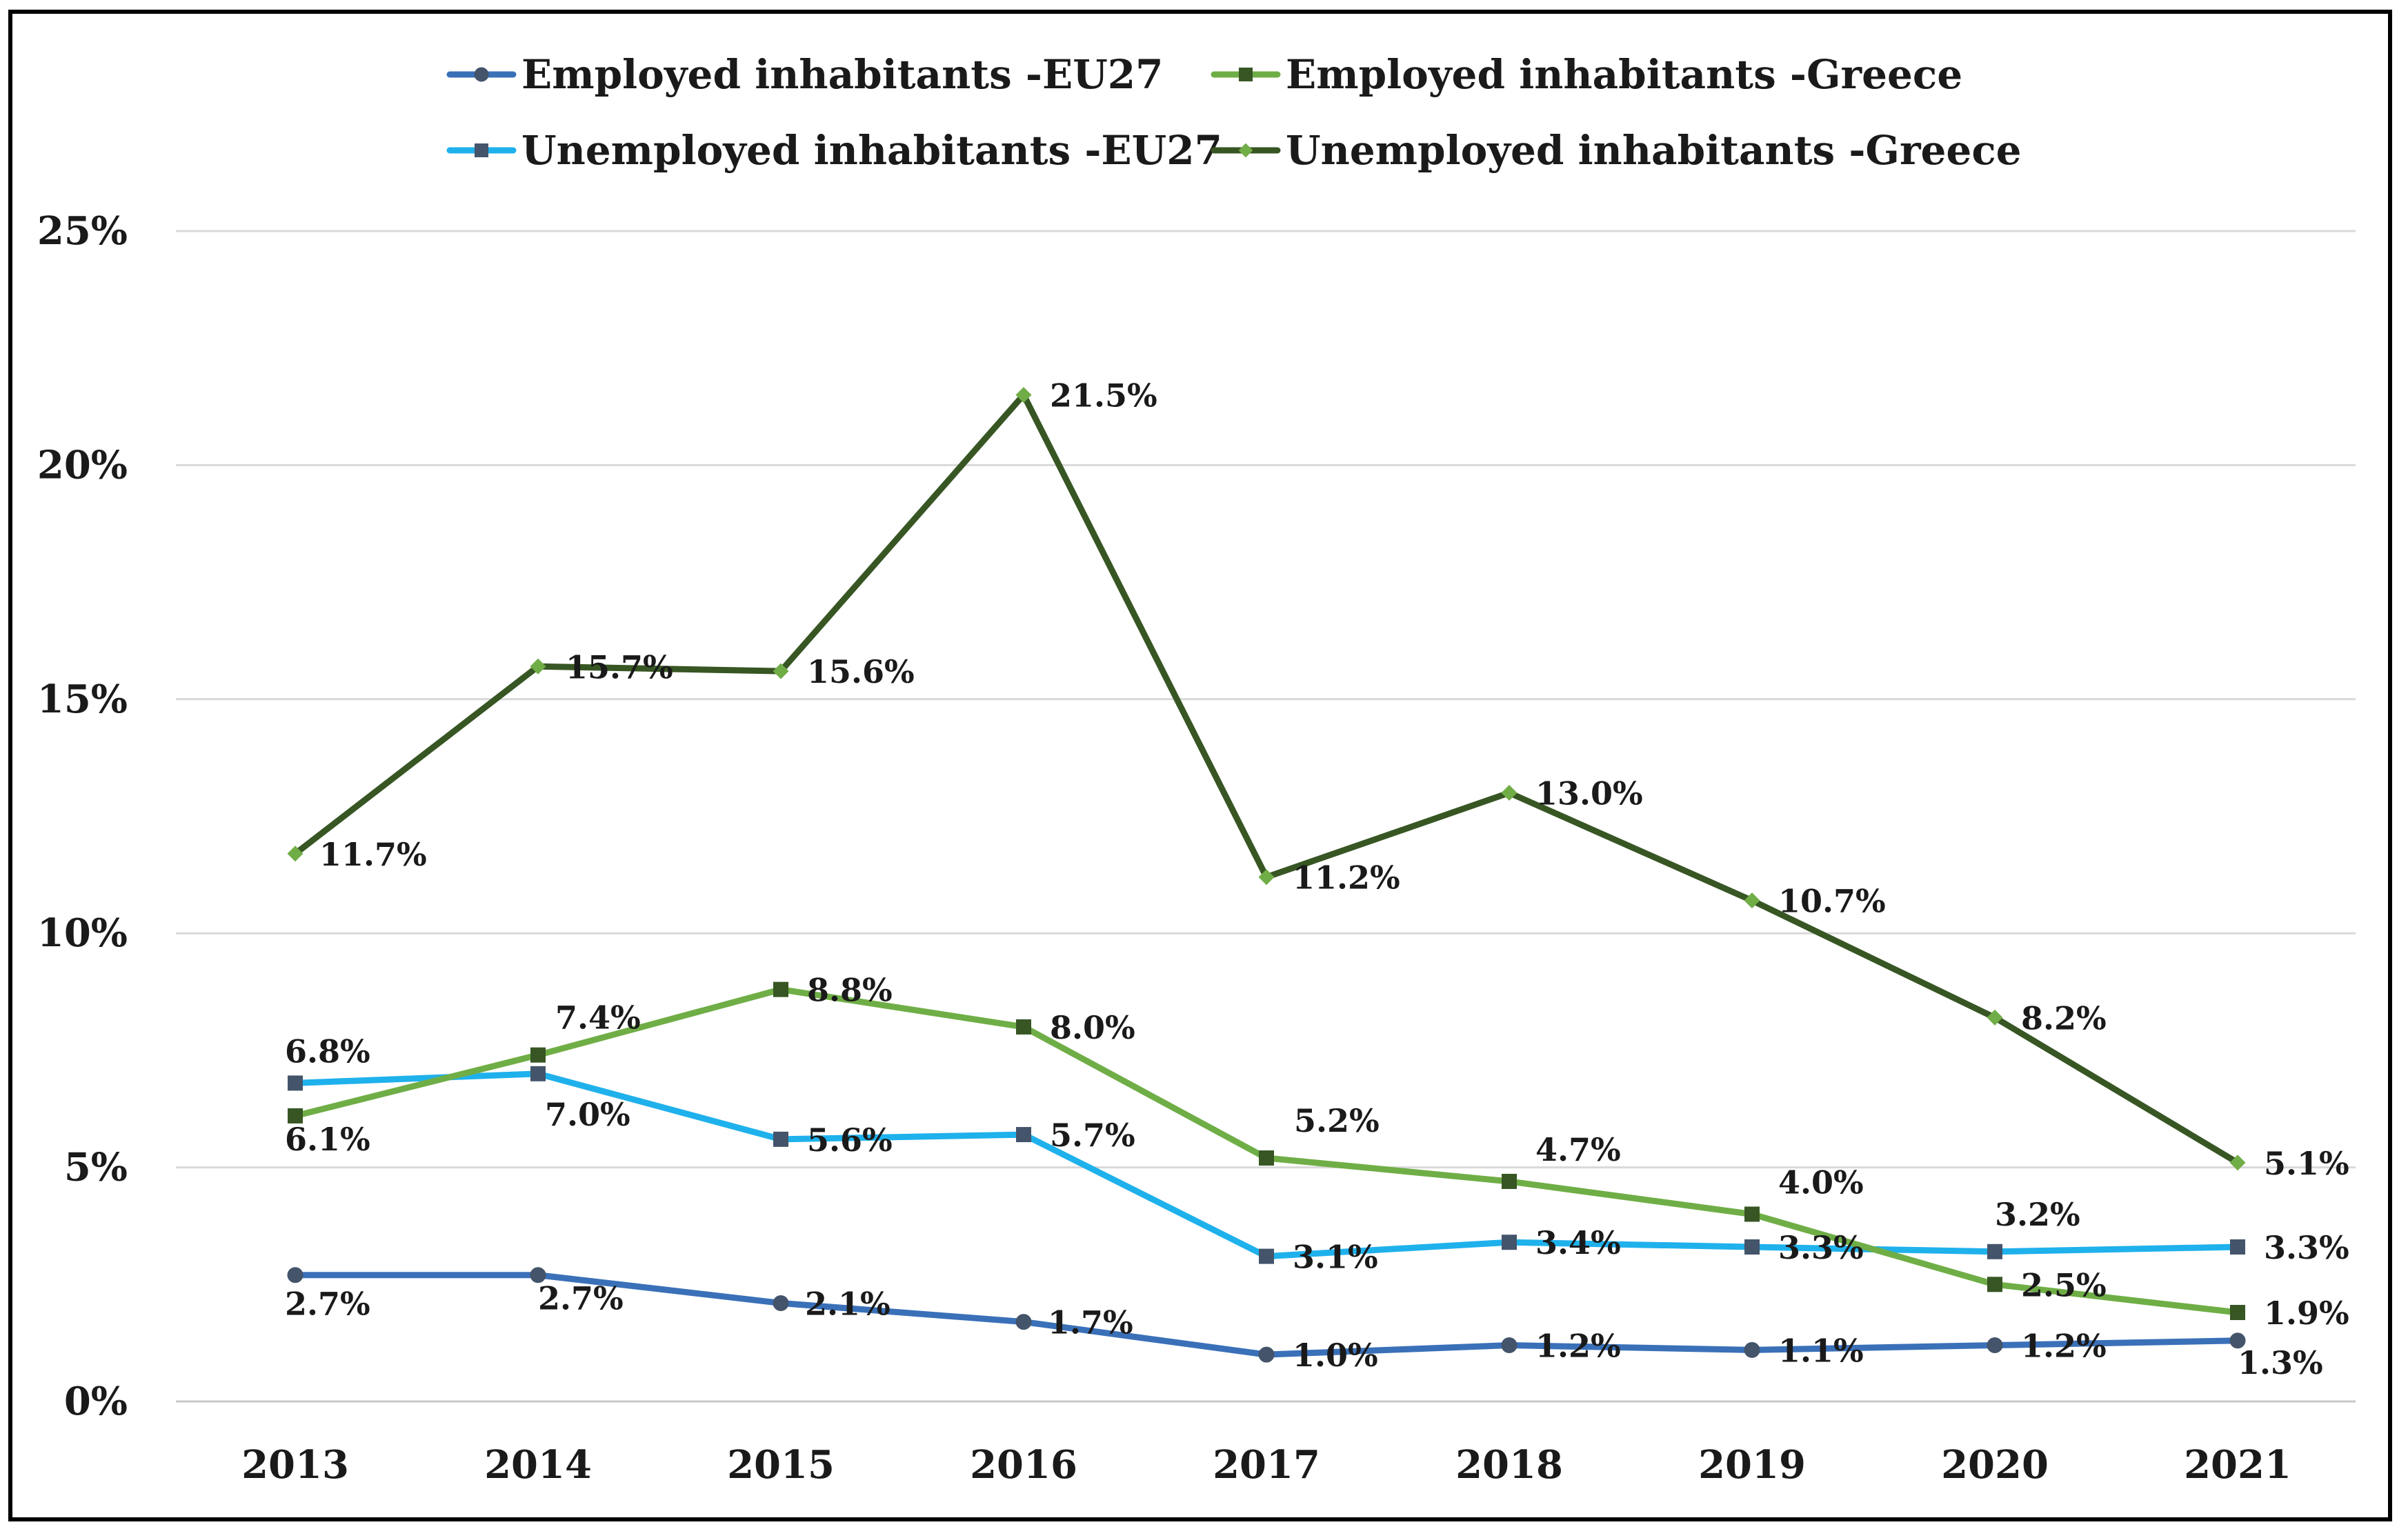  Describe the element at coordinates (1093, 1135) in the screenshot. I see `data-label: 5.7%` at that location.